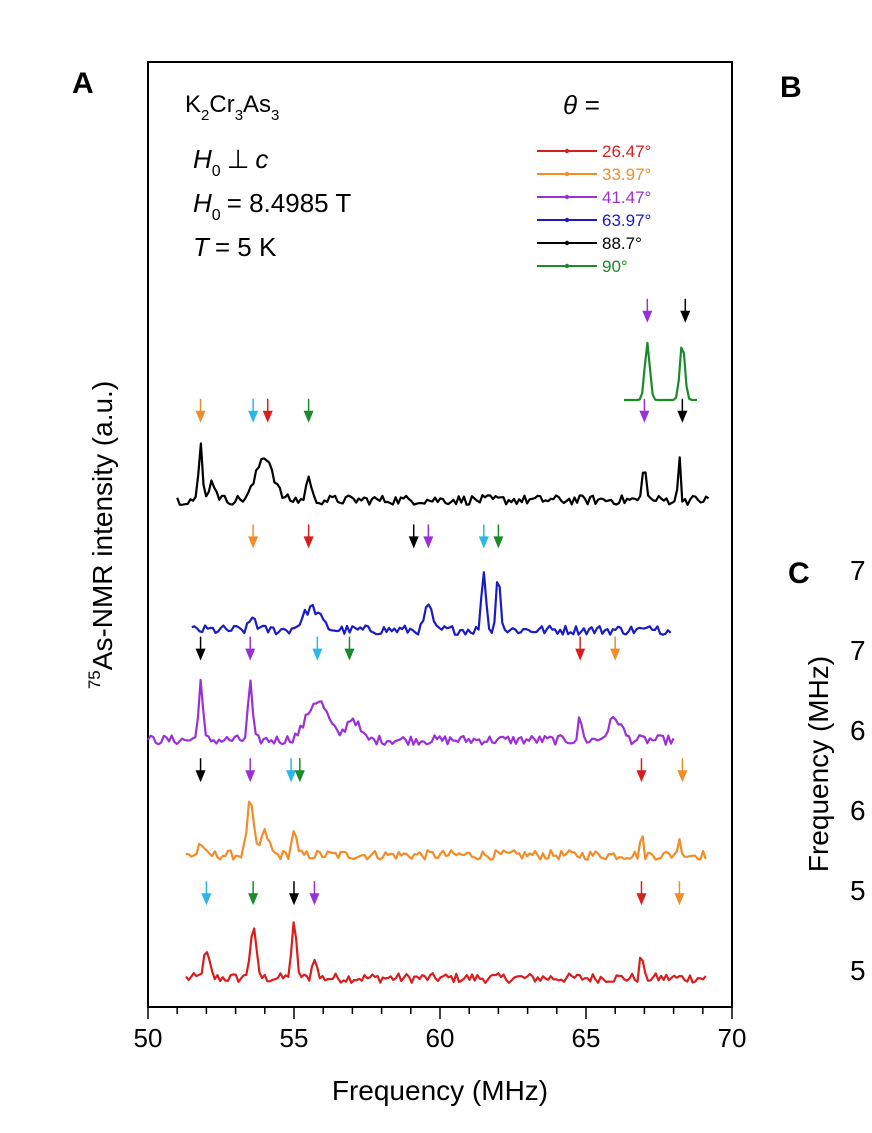 The width and height of the screenshot is (872, 1133). What do you see at coordinates (582, 266) in the screenshot?
I see `legend-entry: 90°` at bounding box center [582, 266].